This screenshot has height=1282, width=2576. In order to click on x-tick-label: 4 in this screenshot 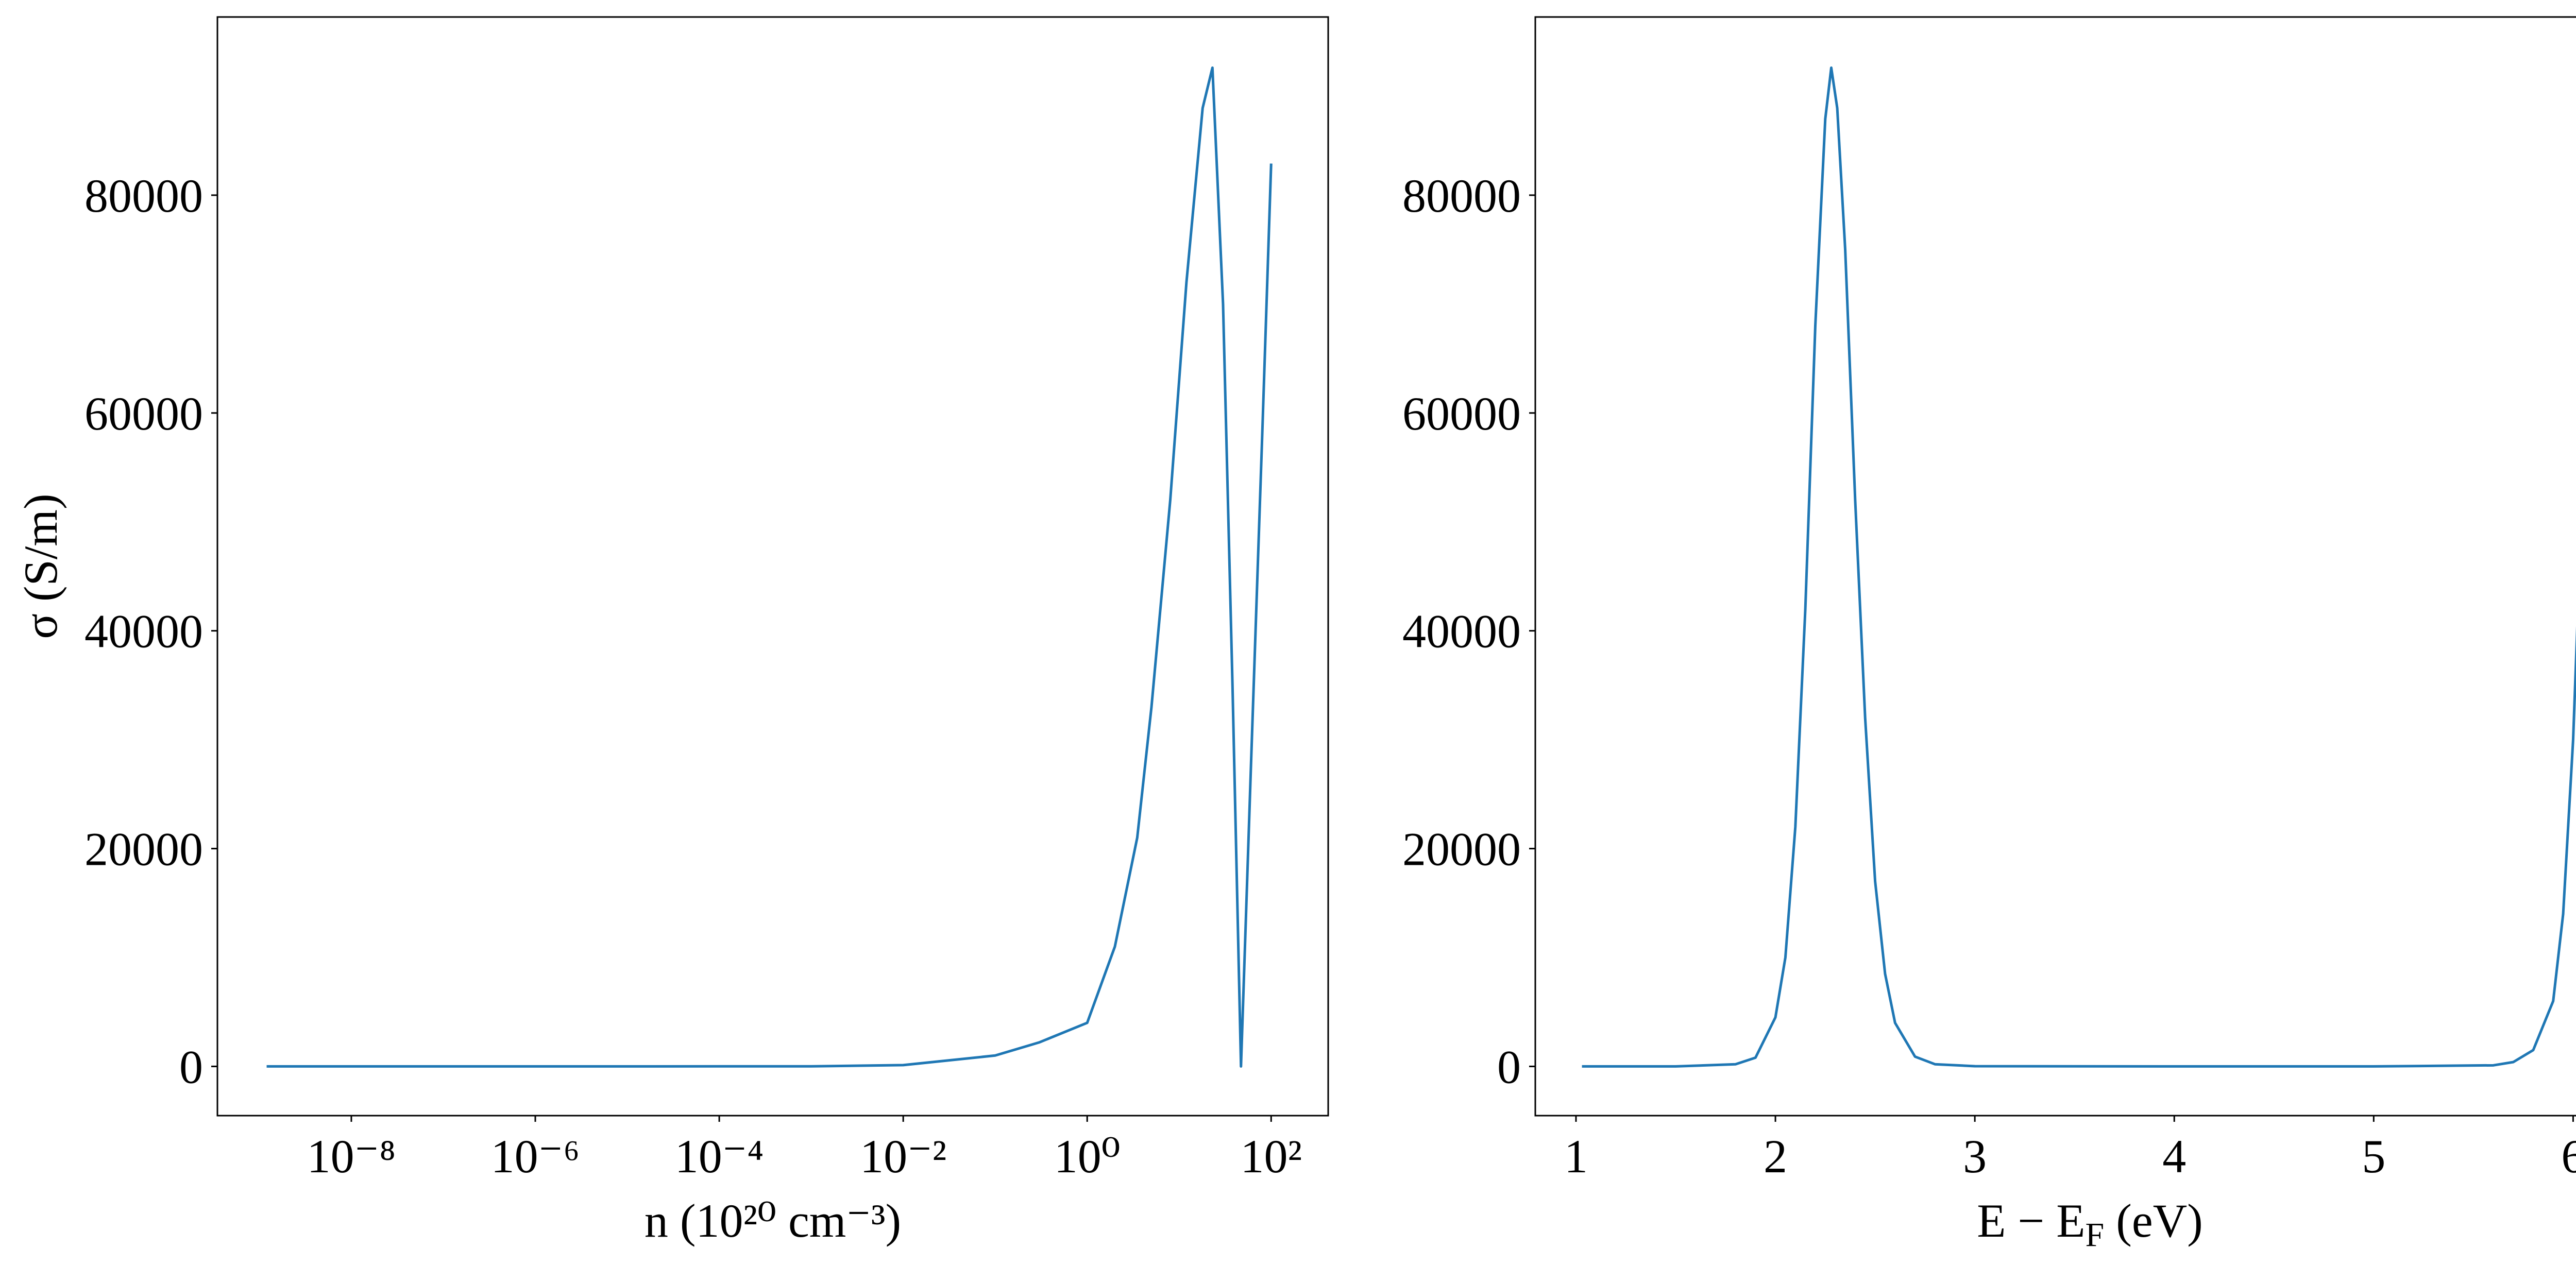, I will do `click(2174, 1156)`.